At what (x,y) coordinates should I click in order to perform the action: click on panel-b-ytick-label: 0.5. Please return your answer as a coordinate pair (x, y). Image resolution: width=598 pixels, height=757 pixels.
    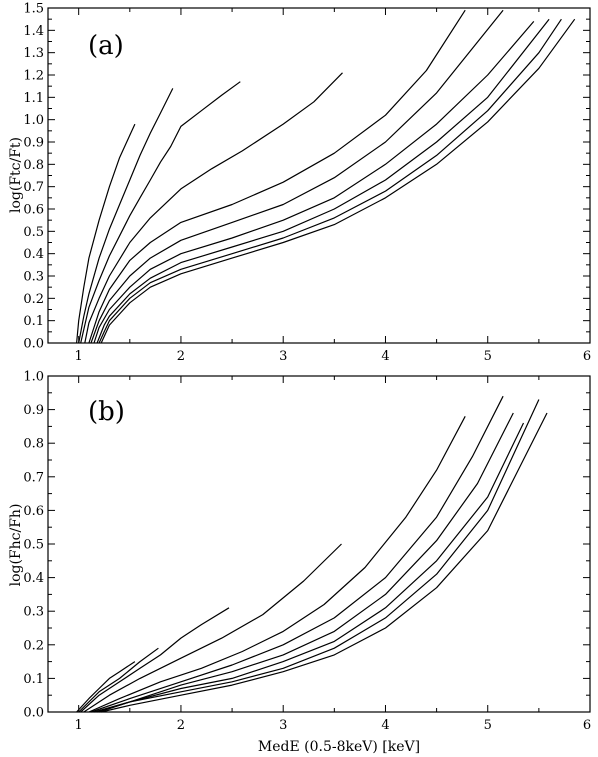
    Looking at the image, I should click on (33, 545).